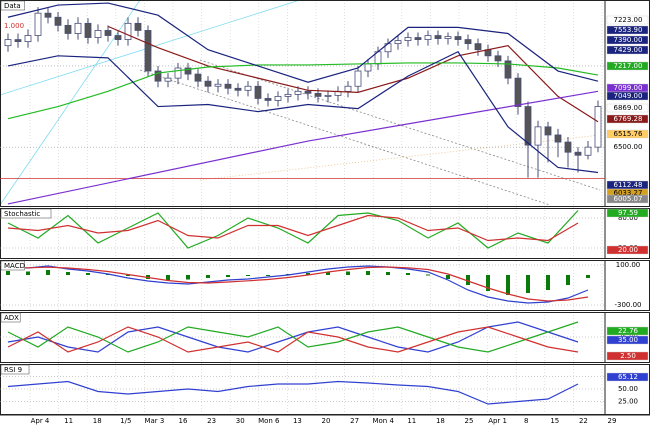  I want to click on tag-label: 7217.00, so click(628, 66).